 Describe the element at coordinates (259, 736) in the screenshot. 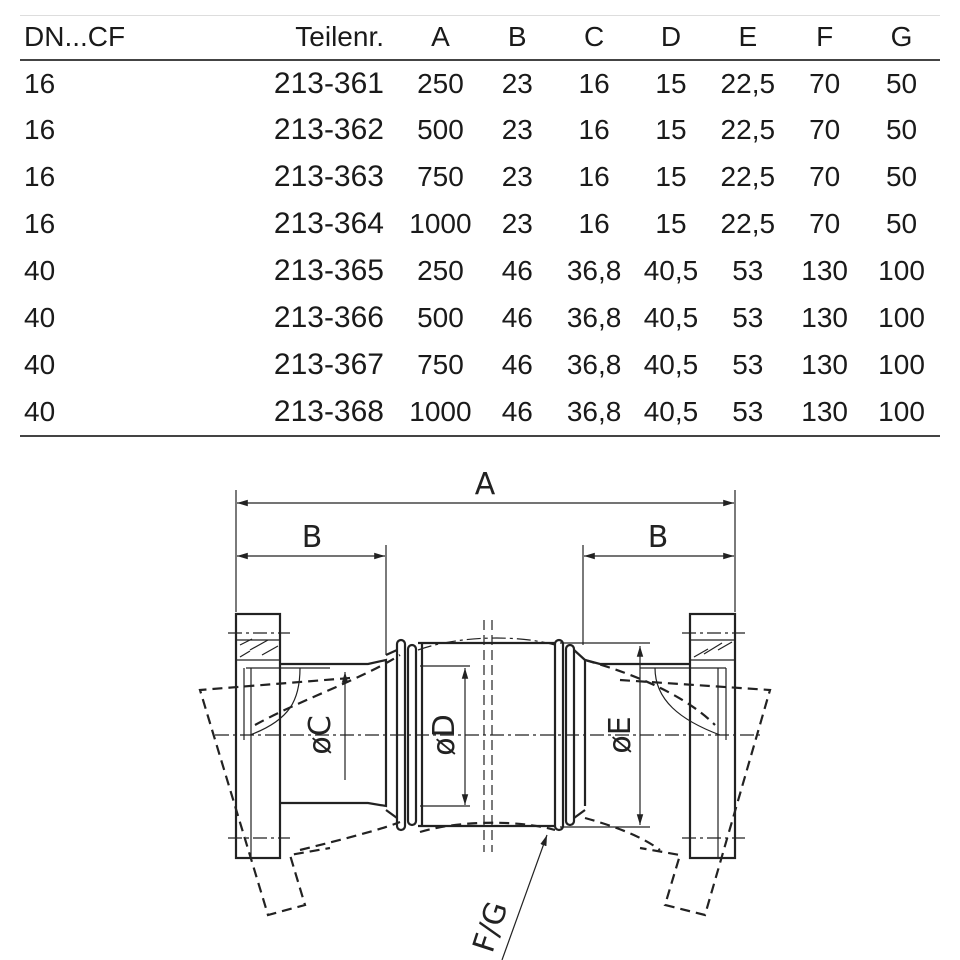

I see `left-flange` at that location.